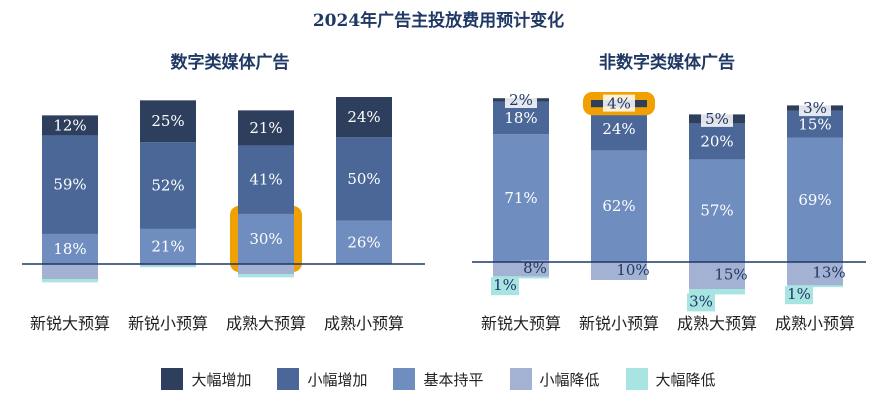 This screenshot has width=877, height=400. I want to click on data-label: 13%, so click(828, 273).